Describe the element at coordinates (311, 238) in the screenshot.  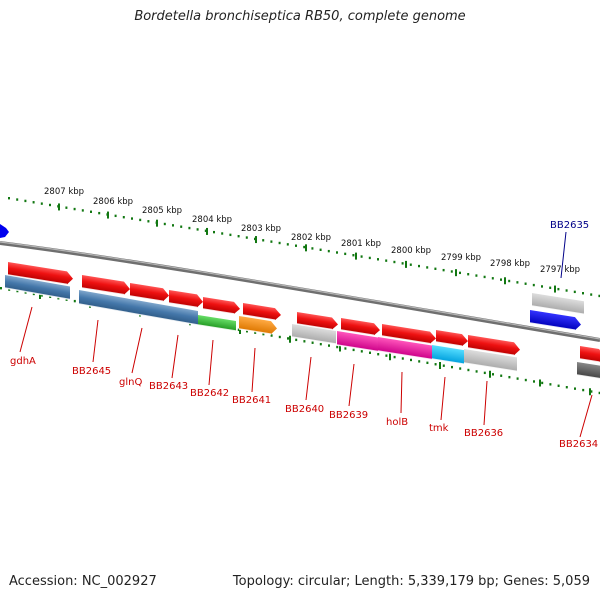
I see `tick-label: 2802 kbp` at that location.